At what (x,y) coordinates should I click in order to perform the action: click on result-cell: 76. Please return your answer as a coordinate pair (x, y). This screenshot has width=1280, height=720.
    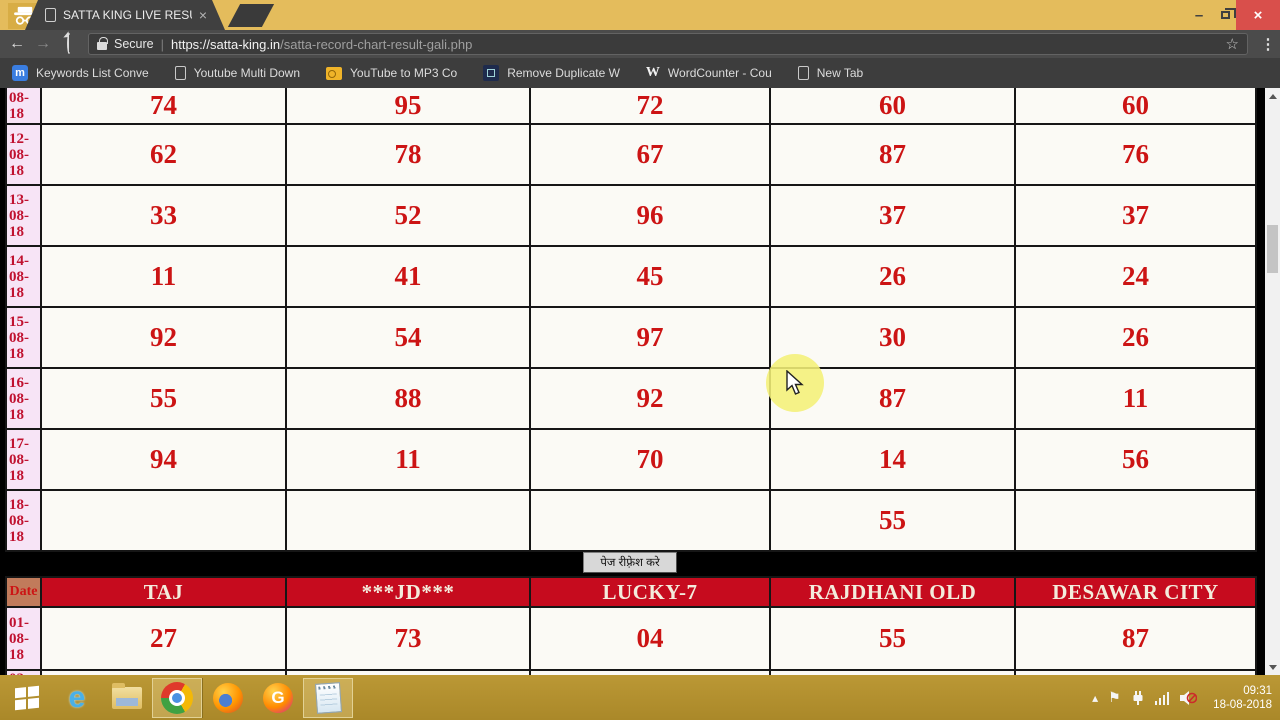
    Looking at the image, I should click on (1135, 154).